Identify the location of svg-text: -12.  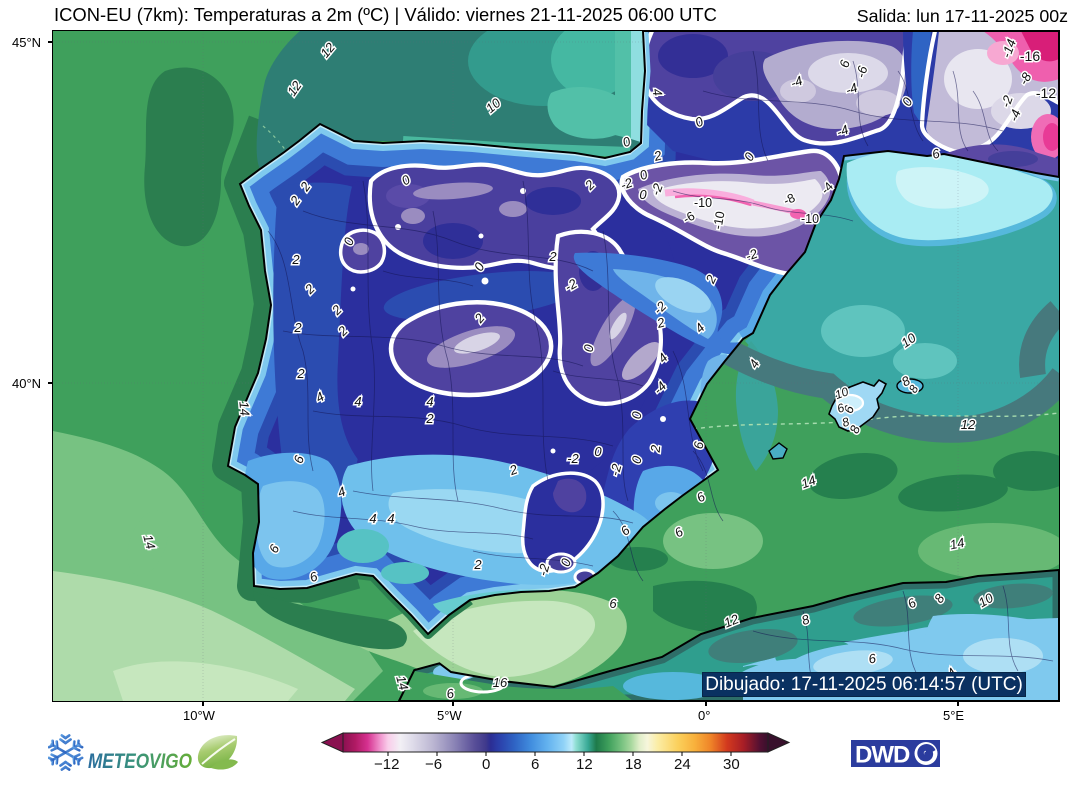
(1046, 93).